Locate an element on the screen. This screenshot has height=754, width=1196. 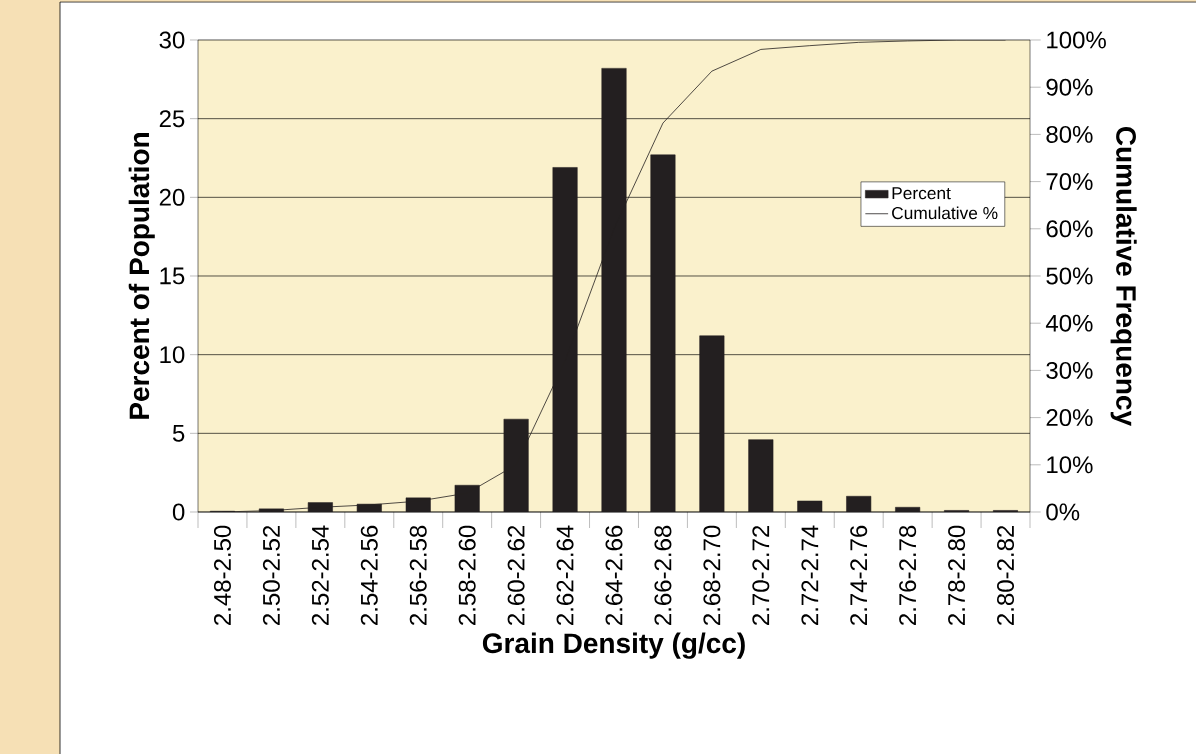
y2-axis-title: Cumulative Frequency is located at coordinates (1123, 276).